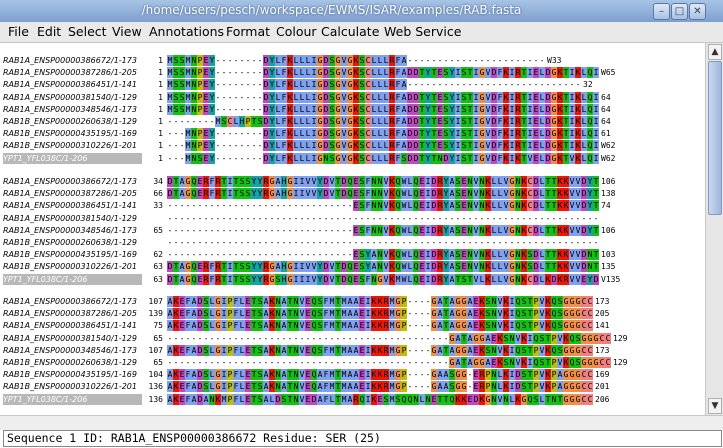 The image size is (723, 448). I want to click on vertical-scrollbar: ▲ ▼, so click(714, 229).